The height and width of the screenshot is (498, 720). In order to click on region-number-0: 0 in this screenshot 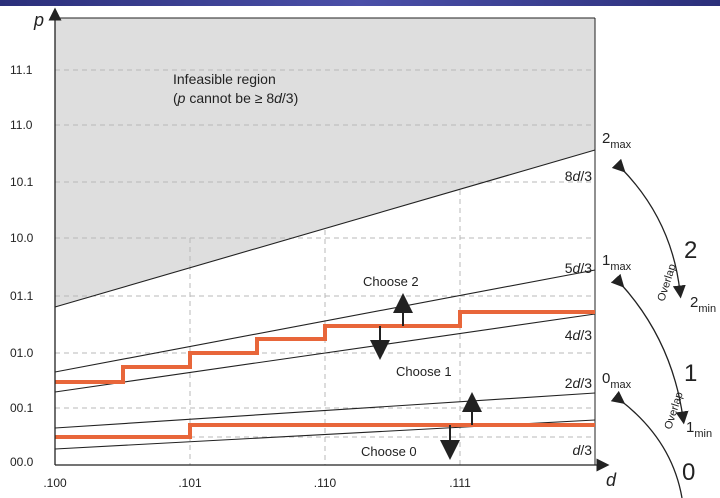, I will do `click(688, 472)`.